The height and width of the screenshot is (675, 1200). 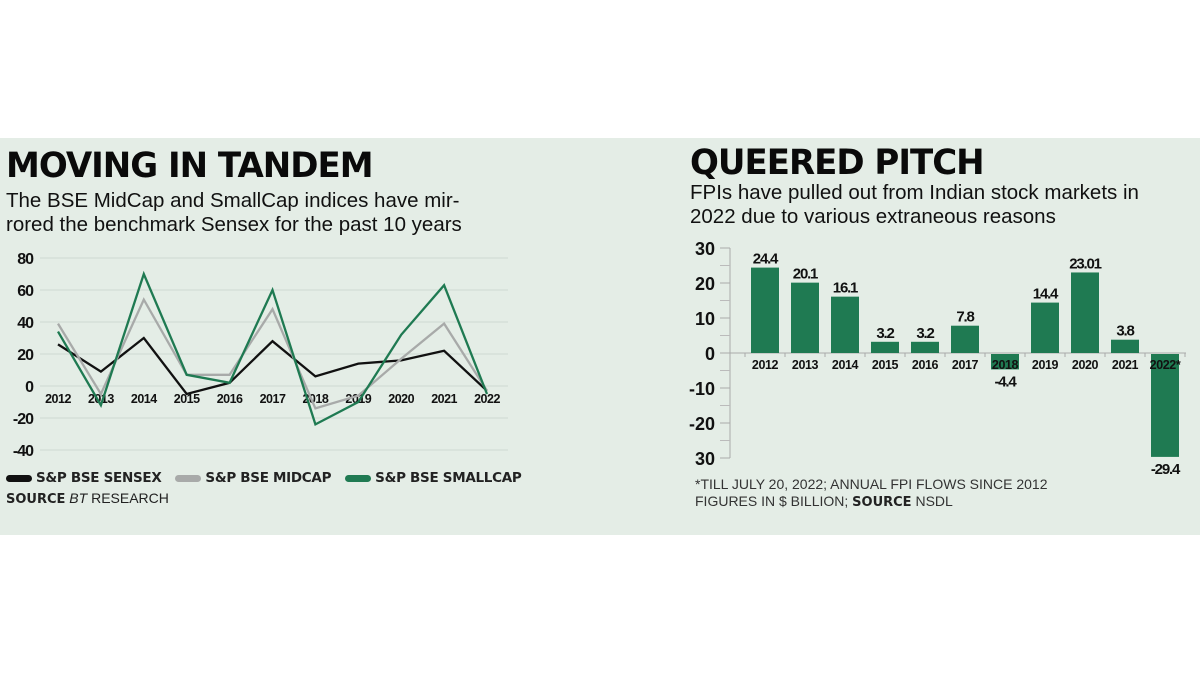 I want to click on category-label: 2019, so click(x=1045, y=365).